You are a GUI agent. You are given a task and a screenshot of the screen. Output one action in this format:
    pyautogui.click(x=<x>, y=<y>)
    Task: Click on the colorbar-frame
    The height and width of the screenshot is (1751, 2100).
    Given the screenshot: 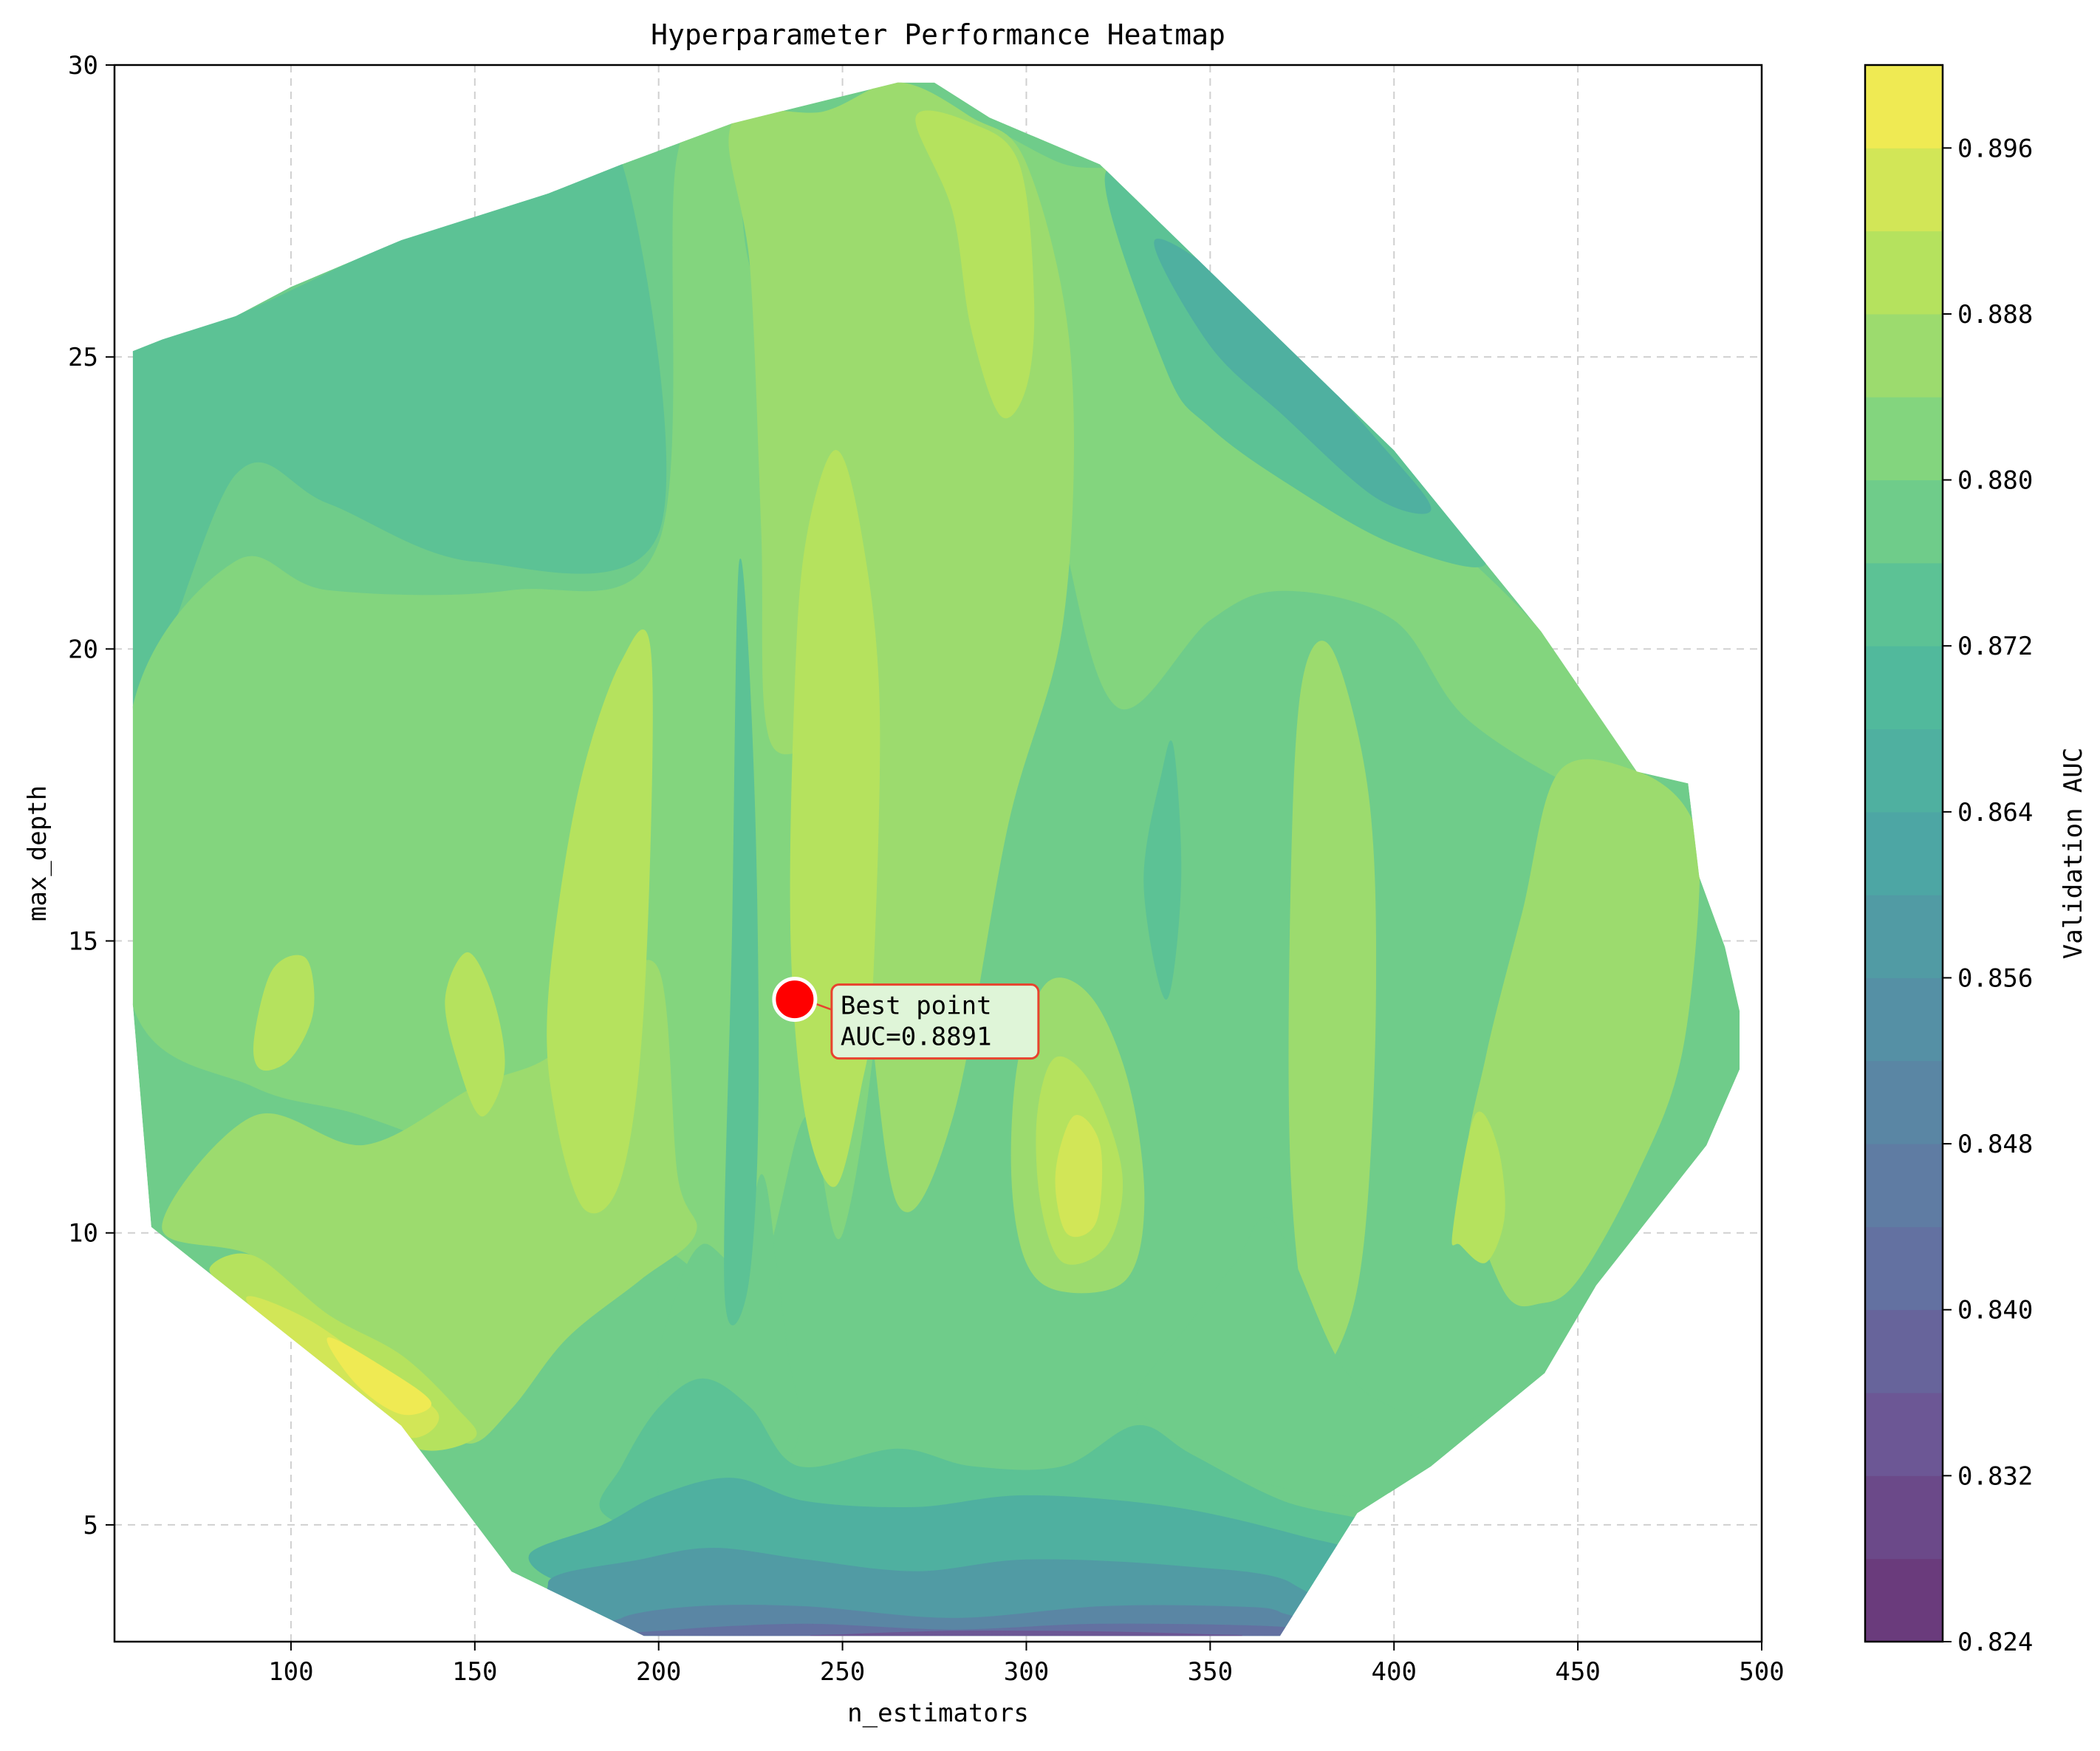 What is the action you would take?
    pyautogui.click(x=1904, y=853)
    